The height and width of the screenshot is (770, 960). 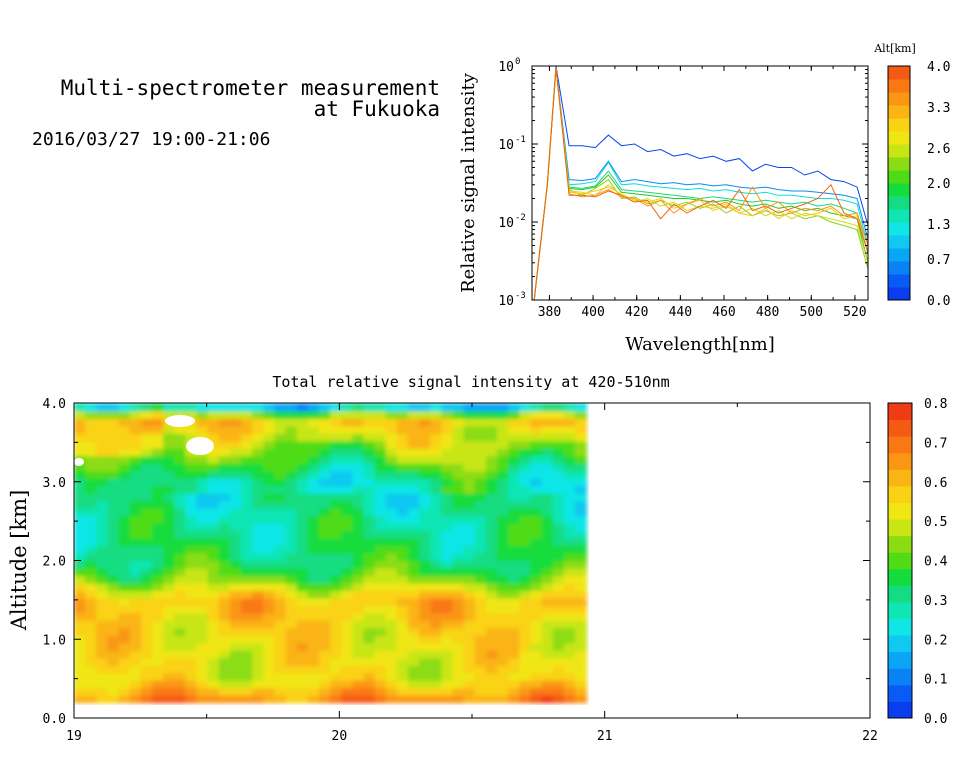 I want to click on intensity-colorbar-frame, so click(x=900, y=560).